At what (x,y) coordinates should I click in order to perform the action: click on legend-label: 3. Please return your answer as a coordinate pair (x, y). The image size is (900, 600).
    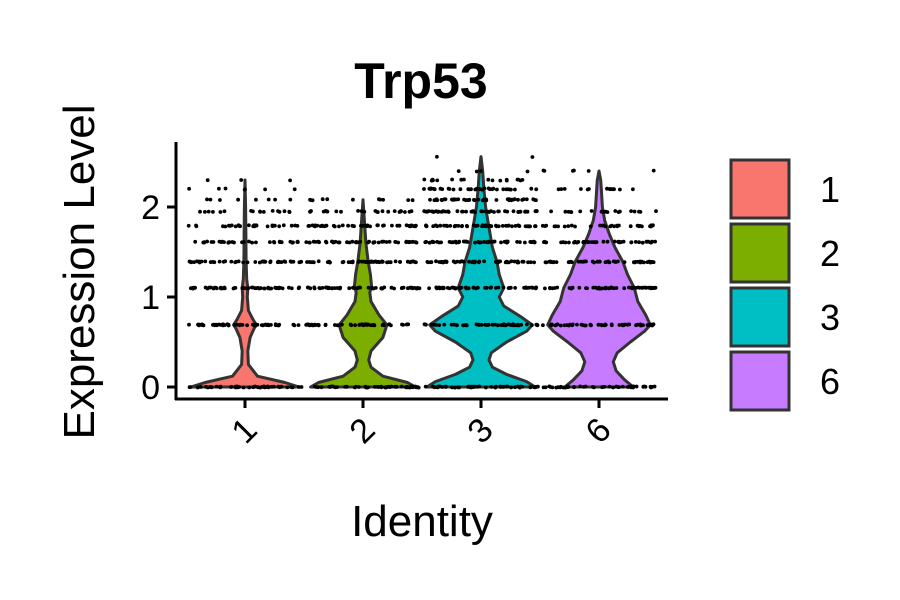
    Looking at the image, I should click on (830, 317).